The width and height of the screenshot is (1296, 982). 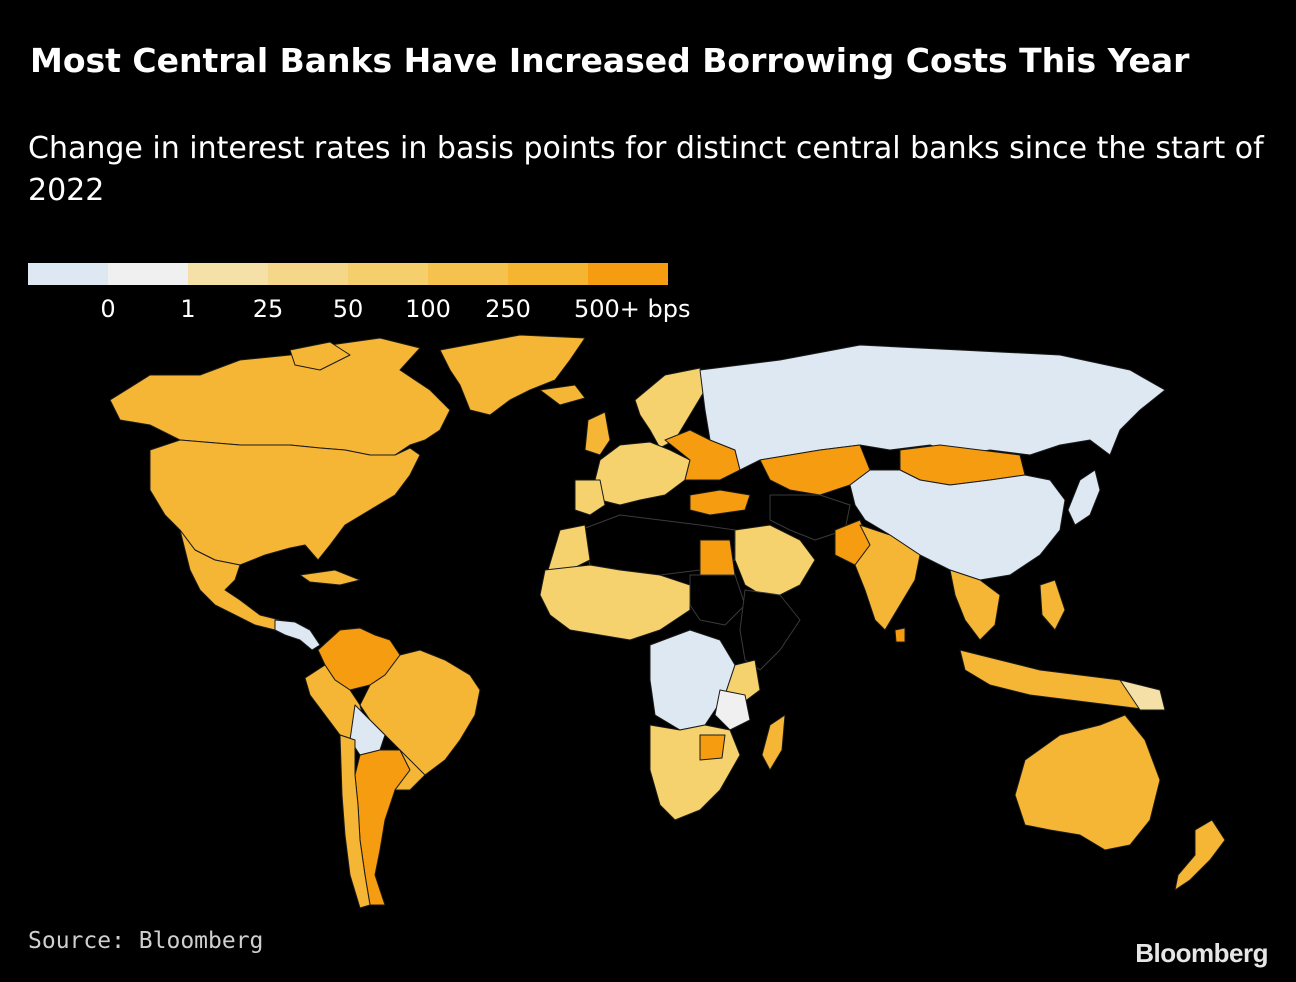 What do you see at coordinates (280, 396) in the screenshot?
I see `region-canada-alaska` at bounding box center [280, 396].